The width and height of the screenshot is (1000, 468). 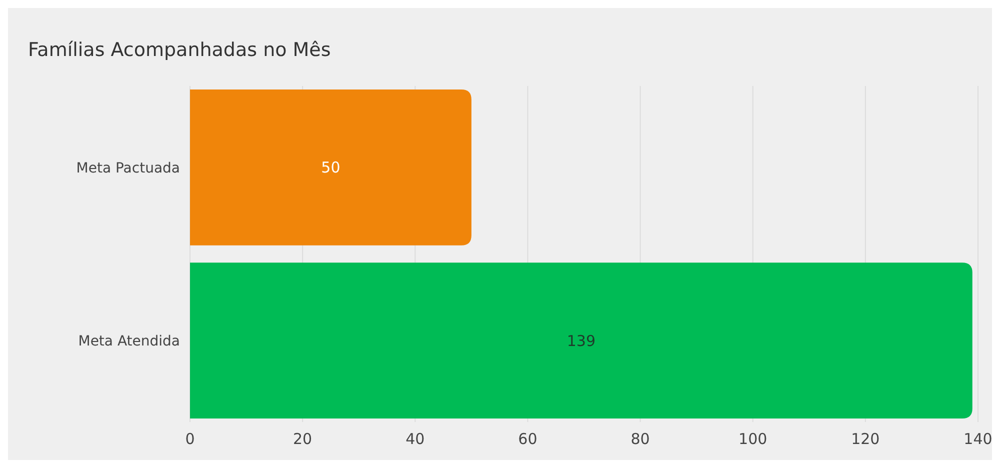 I want to click on x-tick-label: 100, so click(x=753, y=439).